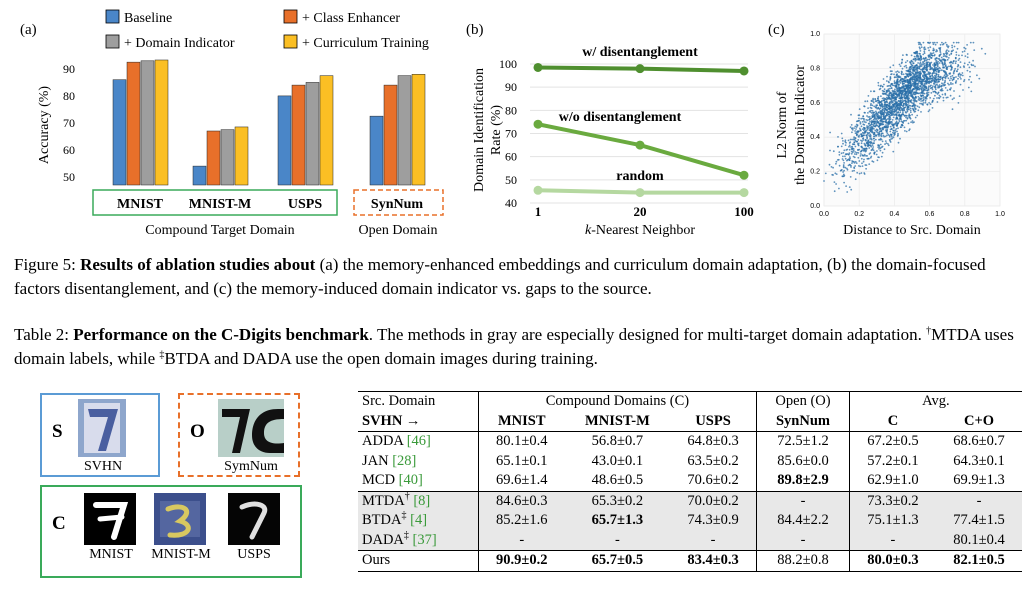 This screenshot has height=596, width=1035. What do you see at coordinates (496, 130) in the screenshot?
I see `panel-b-ylabel-2: Rate (%)` at bounding box center [496, 130].